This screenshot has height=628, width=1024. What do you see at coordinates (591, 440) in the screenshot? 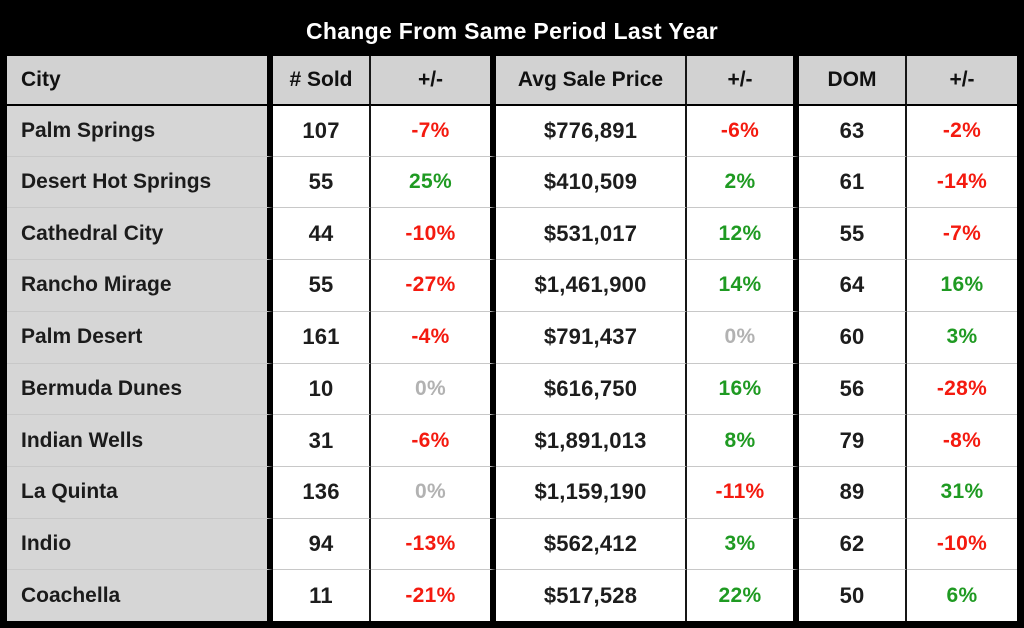
I see `price-cell: $1,891,013` at bounding box center [591, 440].